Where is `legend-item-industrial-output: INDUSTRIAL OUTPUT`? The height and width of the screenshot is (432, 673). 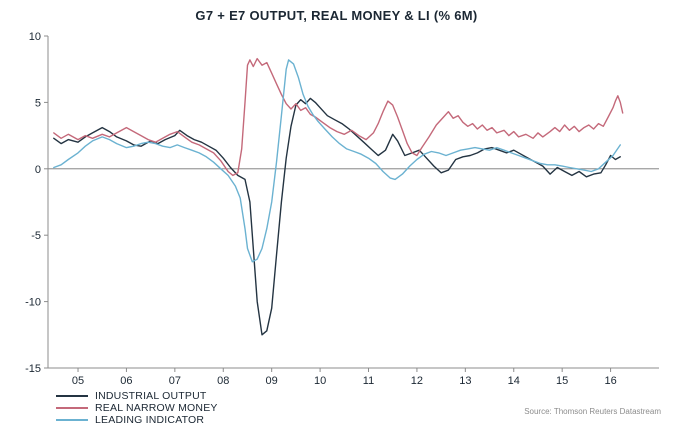 legend-item-industrial-output: INDUSTRIAL OUTPUT is located at coordinates (137, 396).